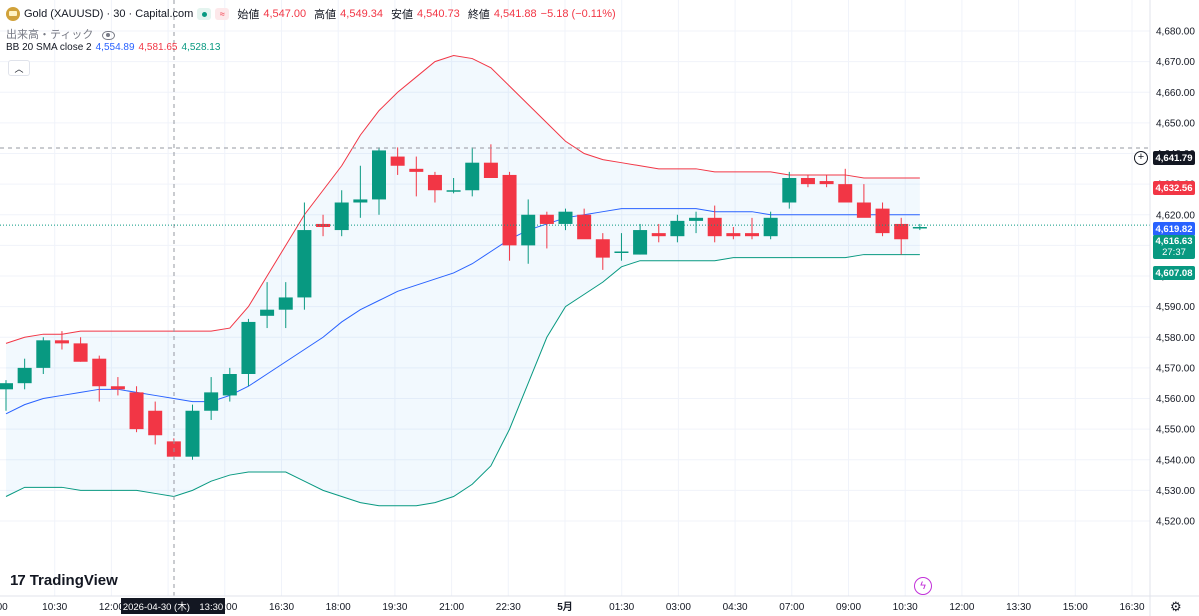 Image resolution: width=1199 pixels, height=616 pixels. What do you see at coordinates (222, 14) in the screenshot?
I see `data-status-icon: ≈` at bounding box center [222, 14].